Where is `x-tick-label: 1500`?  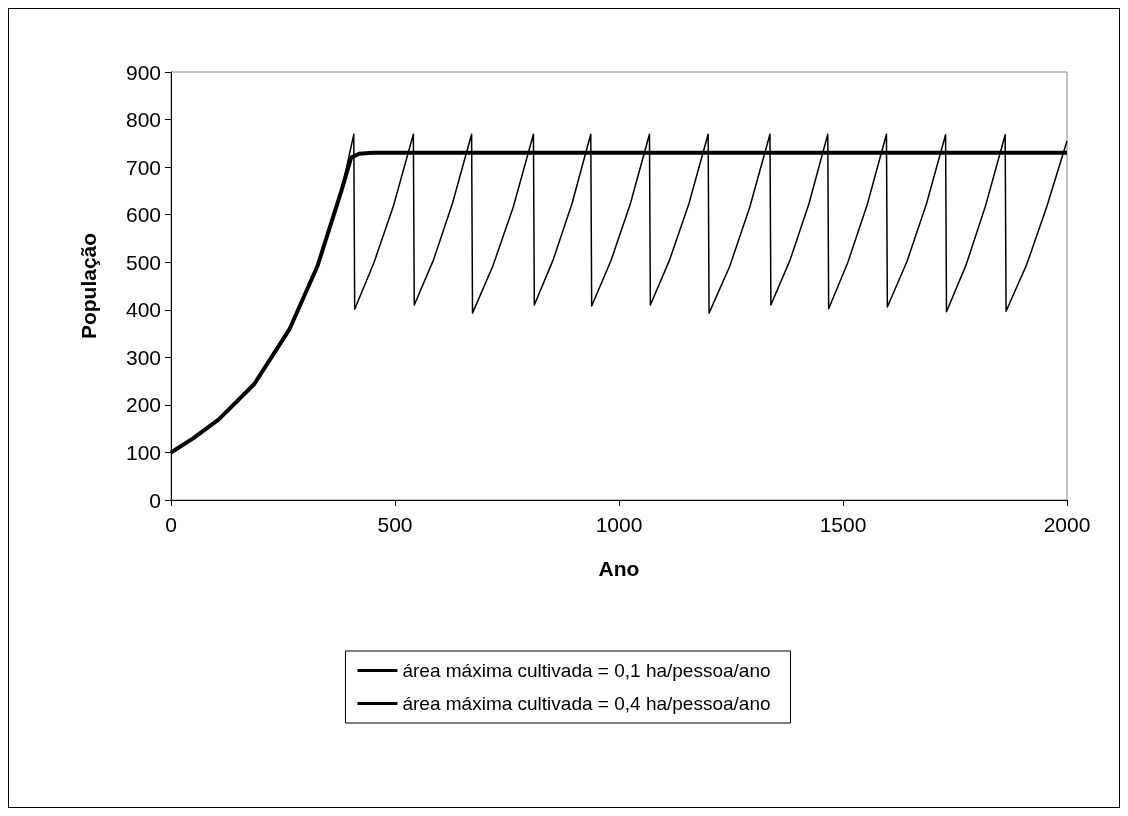 x-tick-label: 1500 is located at coordinates (843, 524).